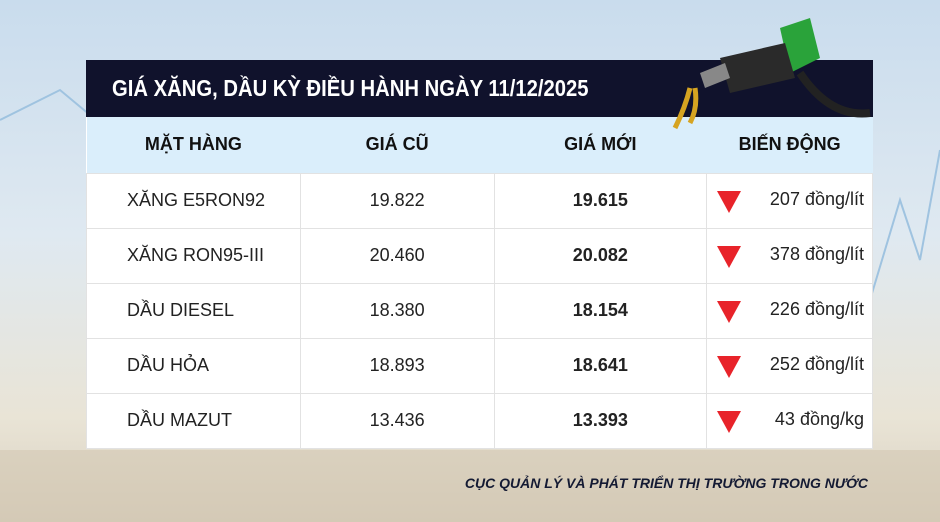 This screenshot has height=522, width=940. I want to click on product-name: DẦU MAZUT, so click(193, 420).